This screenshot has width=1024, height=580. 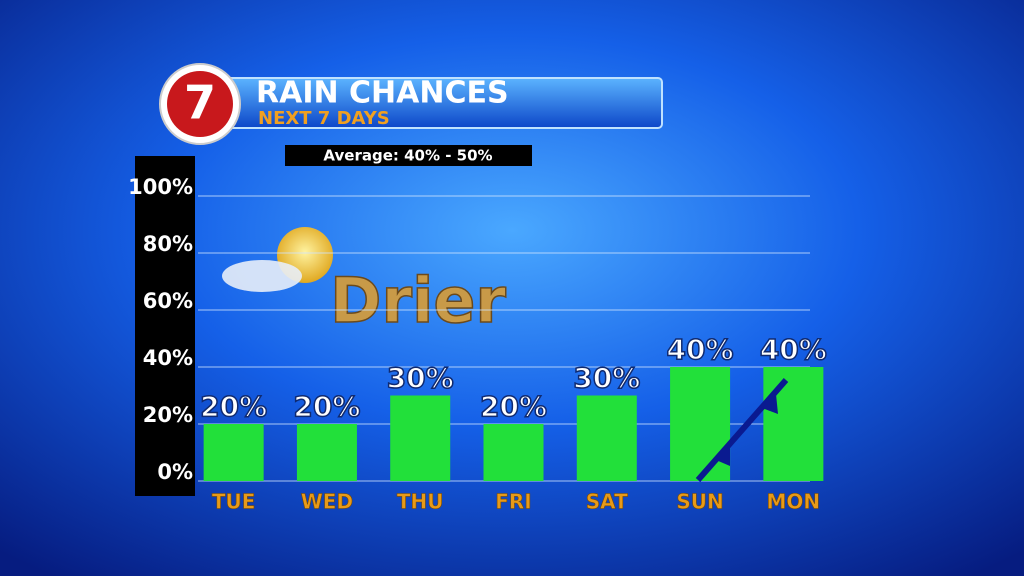 What do you see at coordinates (175, 472) in the screenshot?
I see `y-tick-label: 0%` at bounding box center [175, 472].